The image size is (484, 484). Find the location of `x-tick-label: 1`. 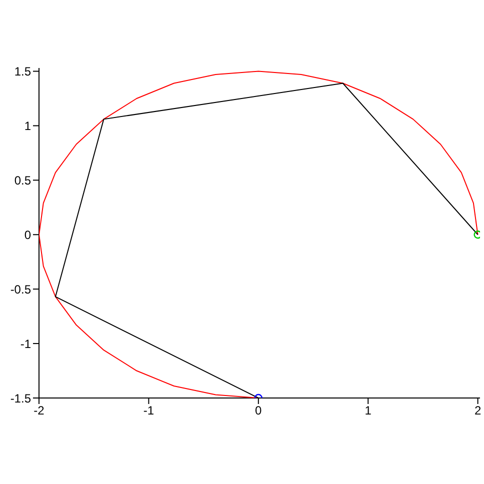

x-tick-label: 1 is located at coordinates (368, 411).